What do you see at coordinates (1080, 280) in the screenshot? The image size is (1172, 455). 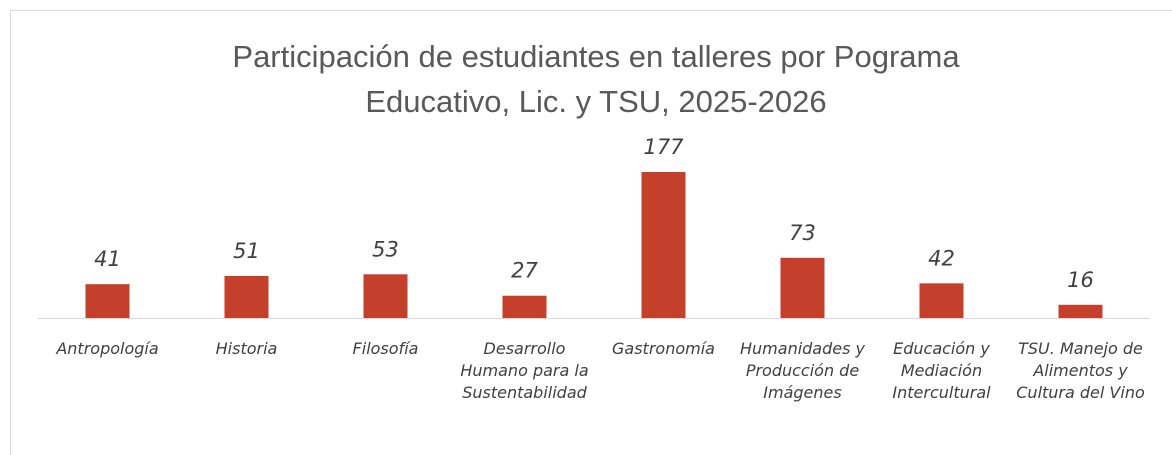 I see `data-label: 16` at bounding box center [1080, 280].